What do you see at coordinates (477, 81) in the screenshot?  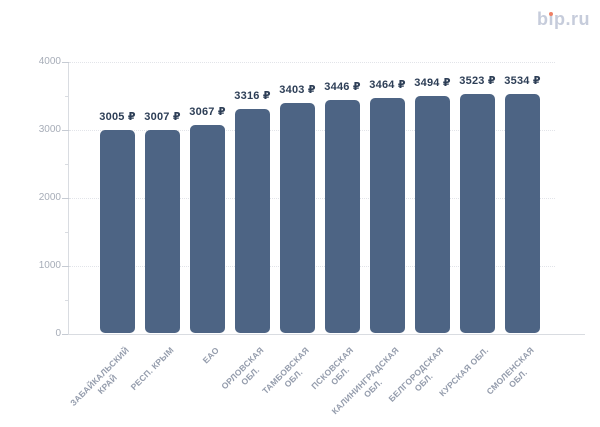 I see `bar-value-label: 3523 ₽` at bounding box center [477, 81].